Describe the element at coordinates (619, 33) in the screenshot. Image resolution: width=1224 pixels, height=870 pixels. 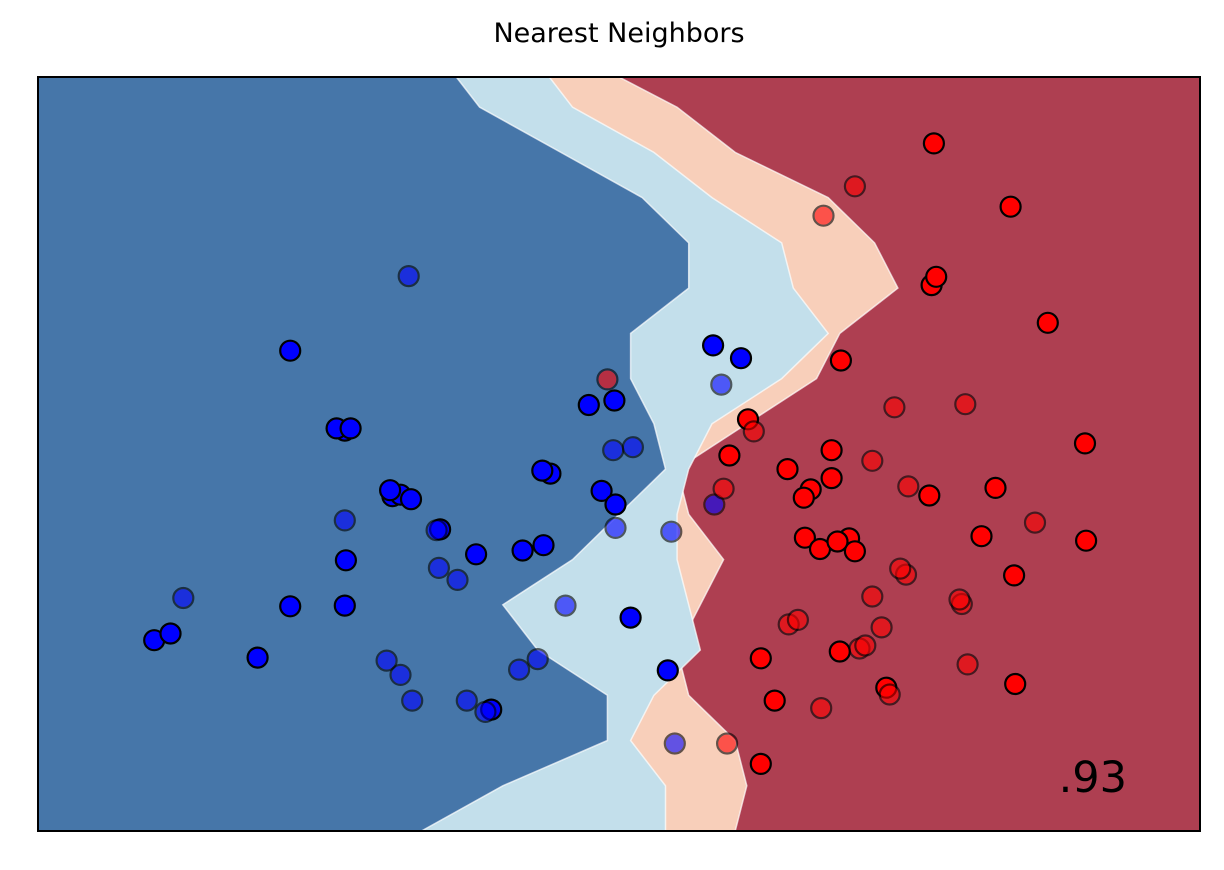
I see `chart-title: Nearest Neighbors` at that location.